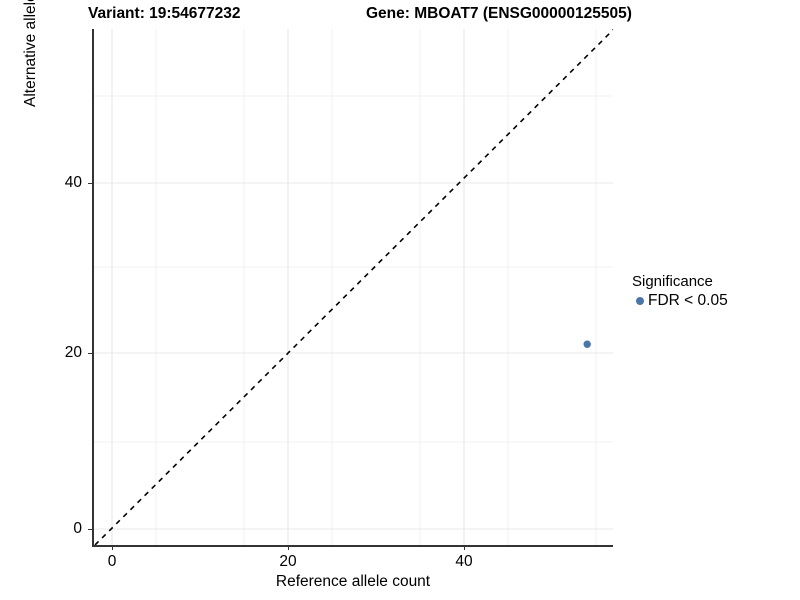  I want to click on variant-title: Variant: 19:54677232, so click(164, 13).